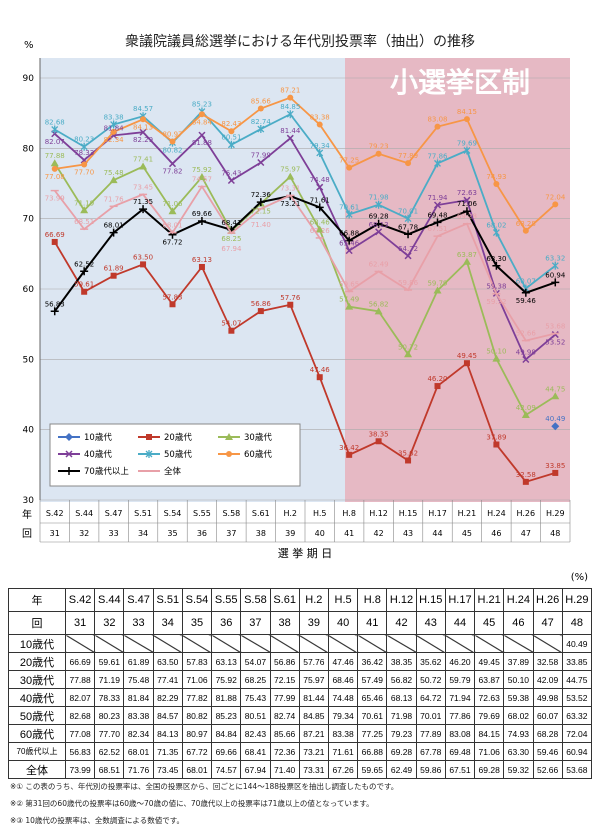 This screenshot has width=600, height=833. I want to click on data-label: 71.06, so click(467, 204).